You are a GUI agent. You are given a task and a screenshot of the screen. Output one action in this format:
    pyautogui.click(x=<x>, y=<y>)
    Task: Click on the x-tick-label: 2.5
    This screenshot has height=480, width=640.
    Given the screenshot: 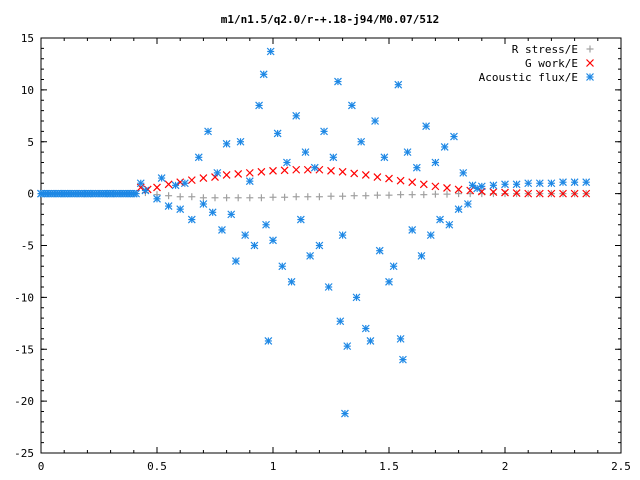 What is the action you would take?
    pyautogui.click(x=621, y=466)
    